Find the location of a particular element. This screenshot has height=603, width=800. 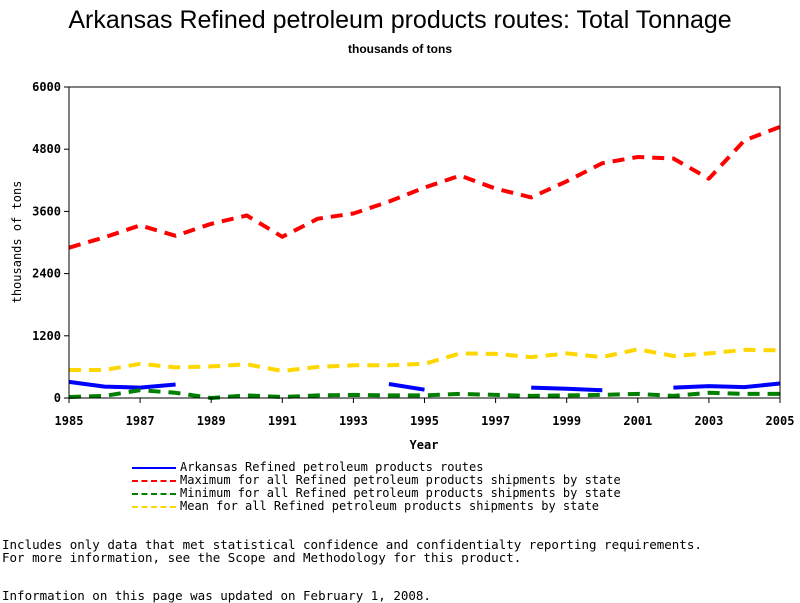

y-axis-title: thousands of tons is located at coordinates (17, 242).